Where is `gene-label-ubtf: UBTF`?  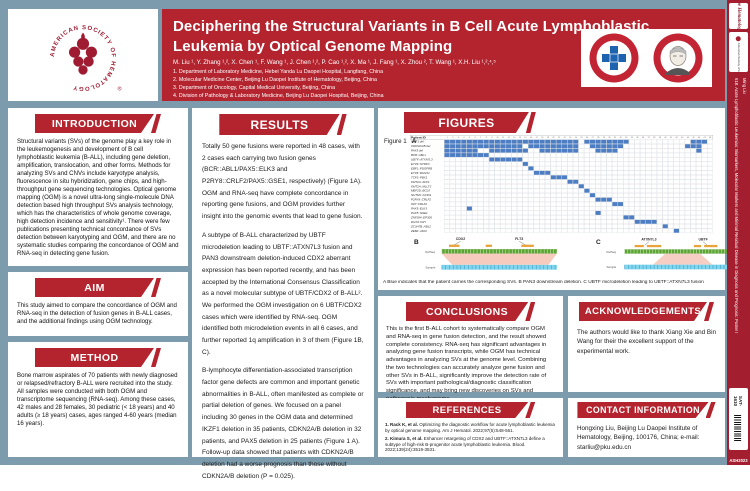
gene-label-ubtf: UBTF is located at coordinates (702, 240).